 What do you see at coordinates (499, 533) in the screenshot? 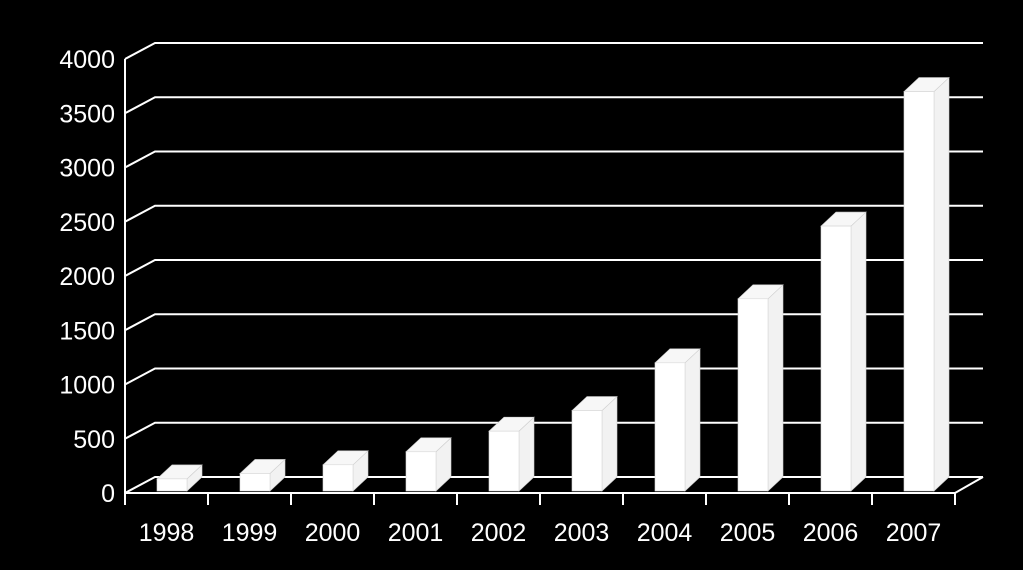
I see `x-tick-label: 2002` at bounding box center [499, 533].